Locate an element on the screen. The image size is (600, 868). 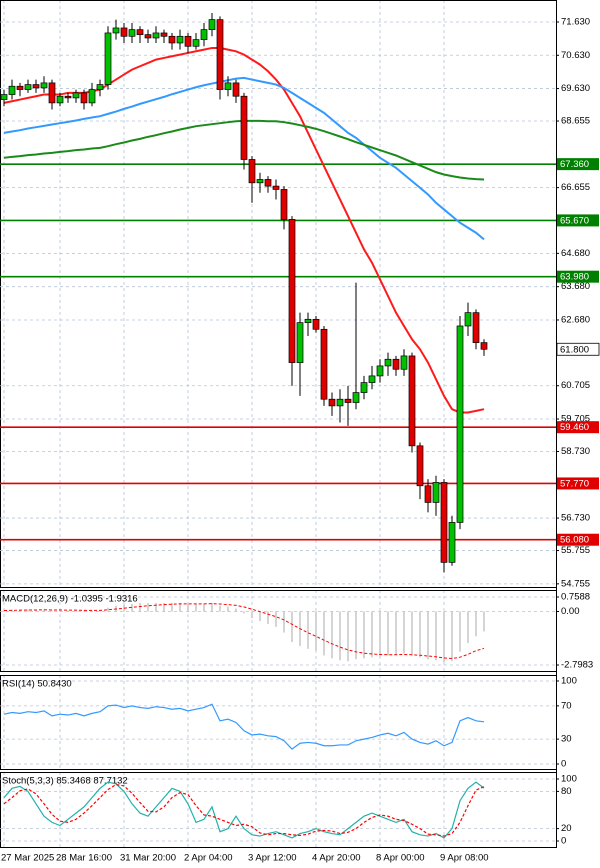
level-label: 67.360 is located at coordinates (574, 164).